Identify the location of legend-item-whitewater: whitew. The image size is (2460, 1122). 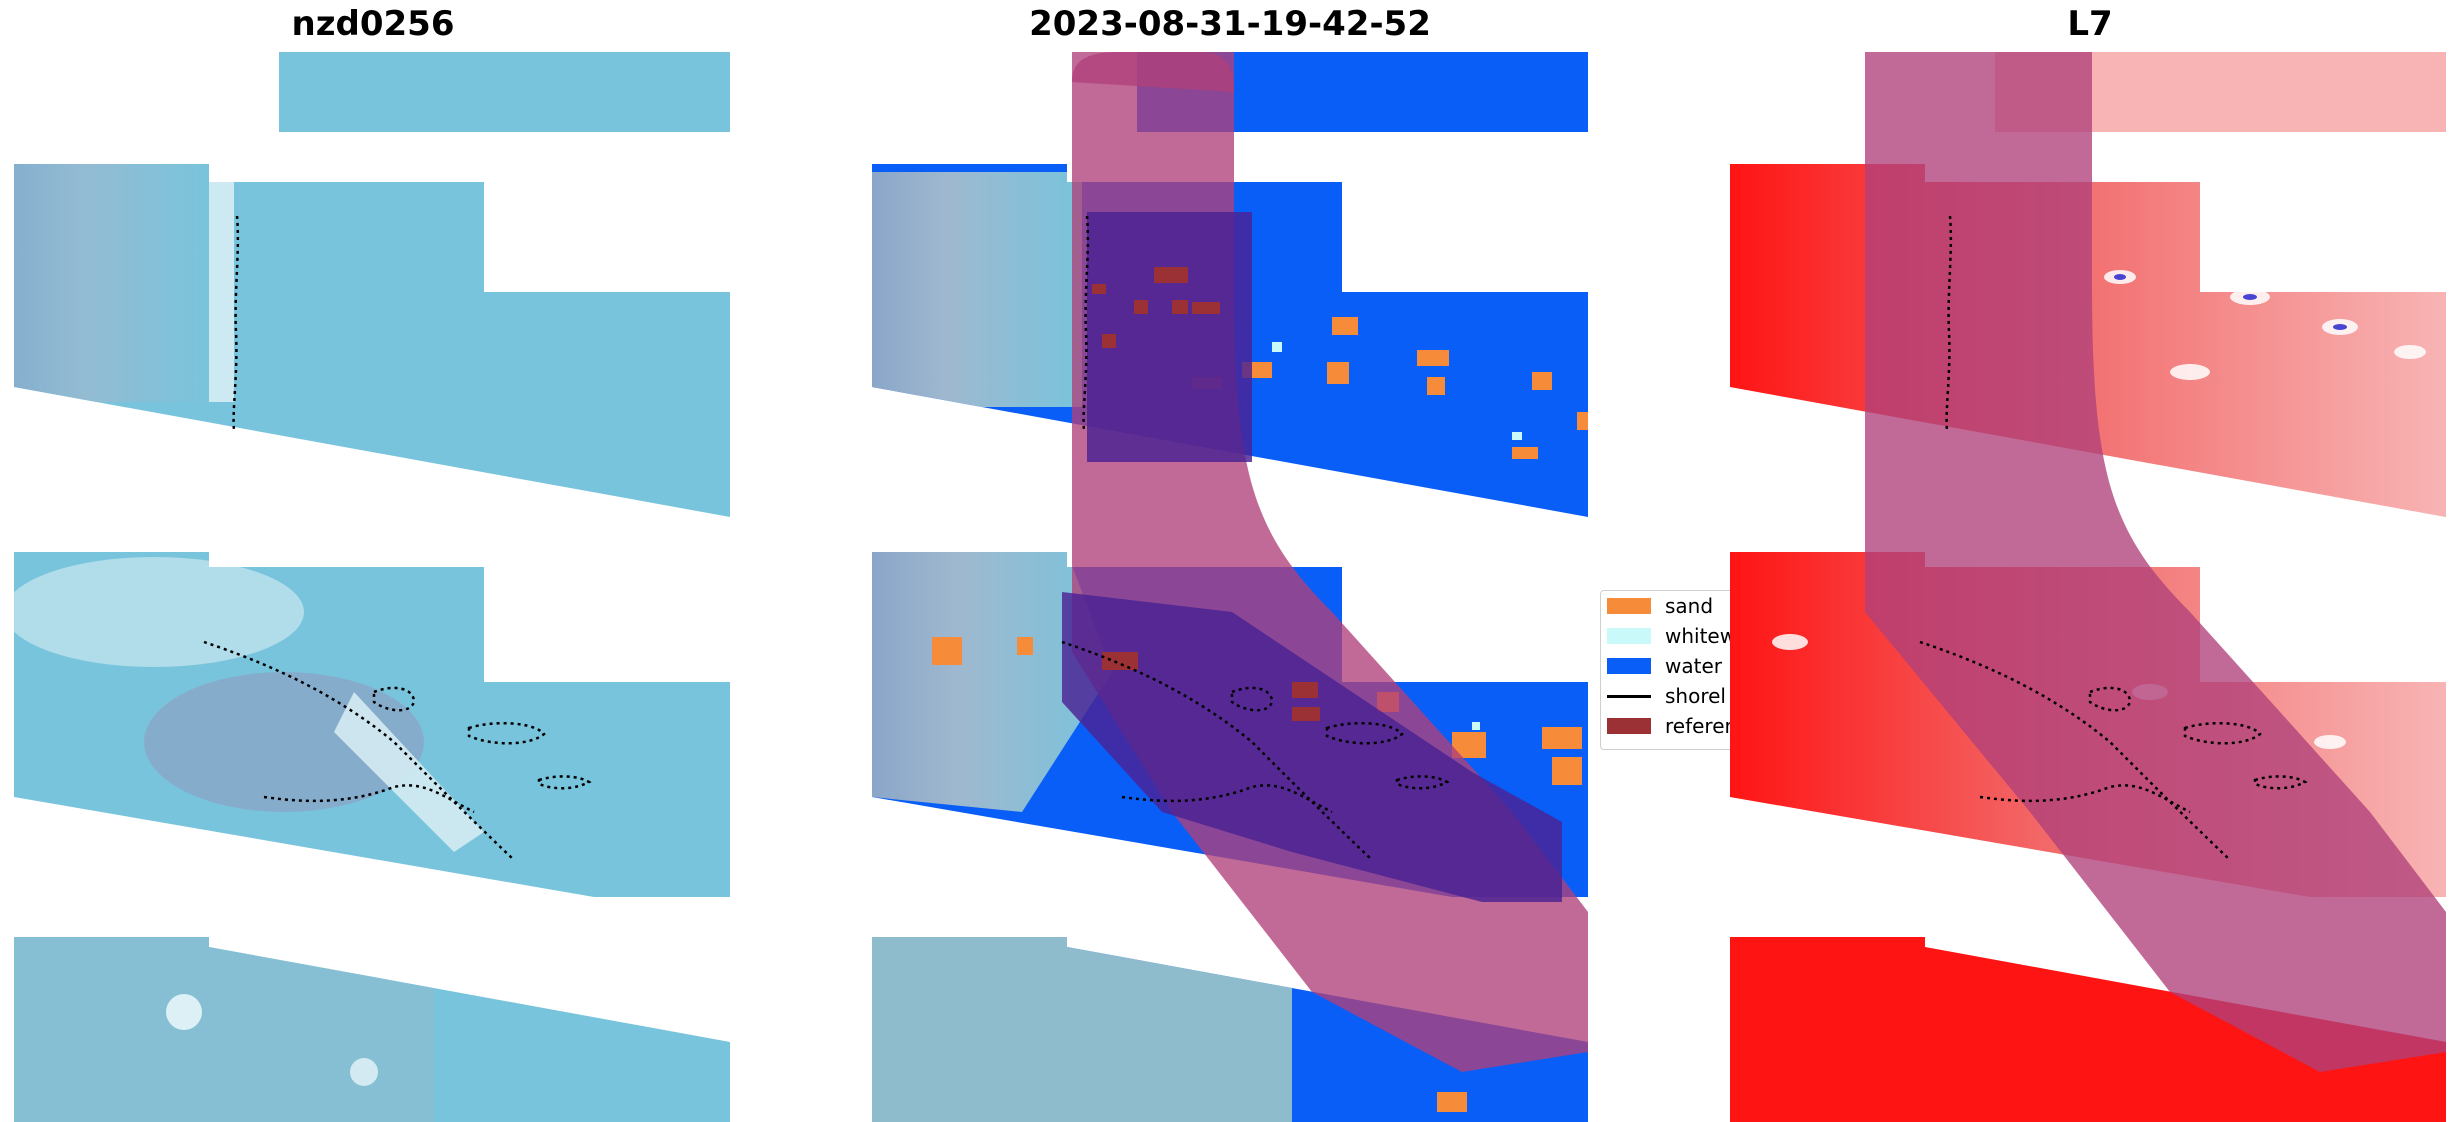
(1670, 636).